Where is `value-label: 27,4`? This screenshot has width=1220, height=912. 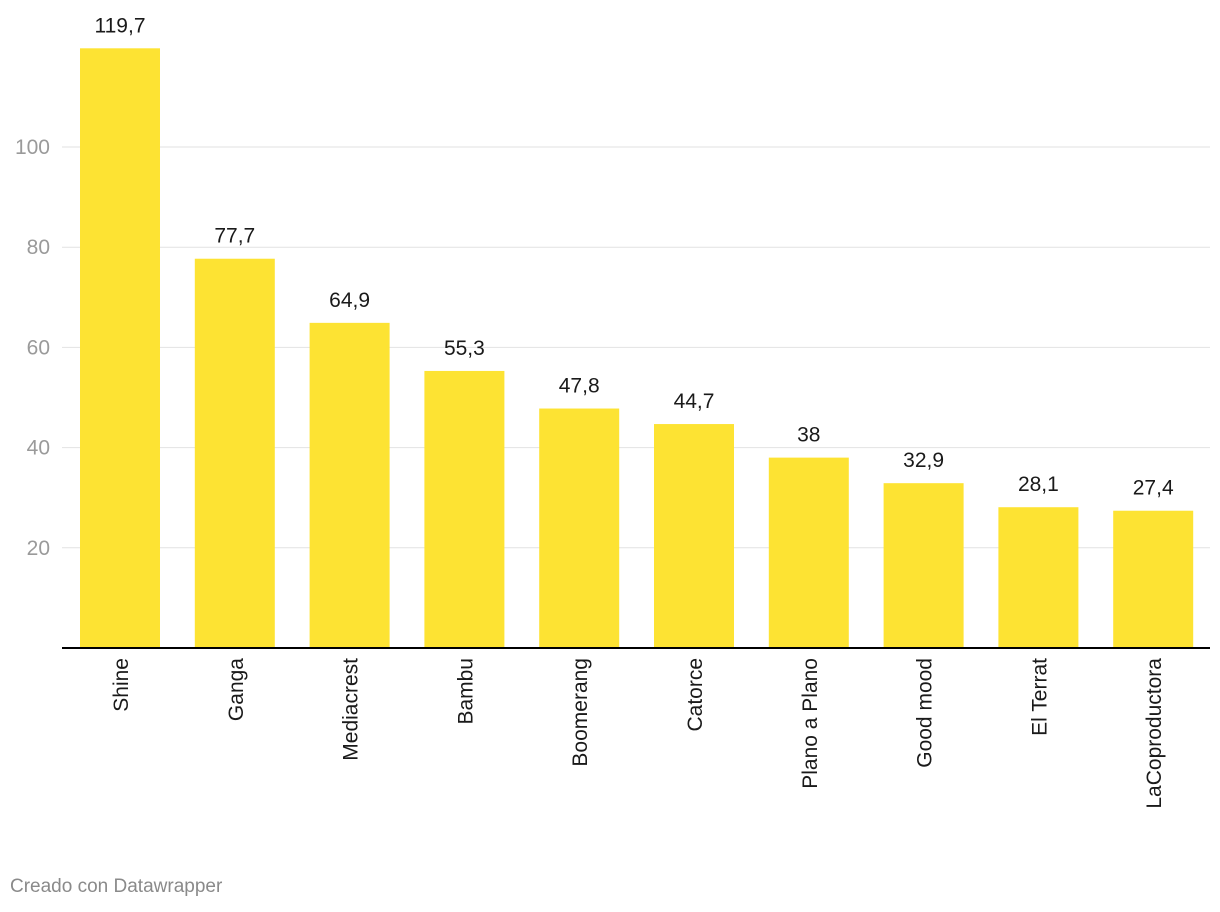
value-label: 27,4 is located at coordinates (1153, 488).